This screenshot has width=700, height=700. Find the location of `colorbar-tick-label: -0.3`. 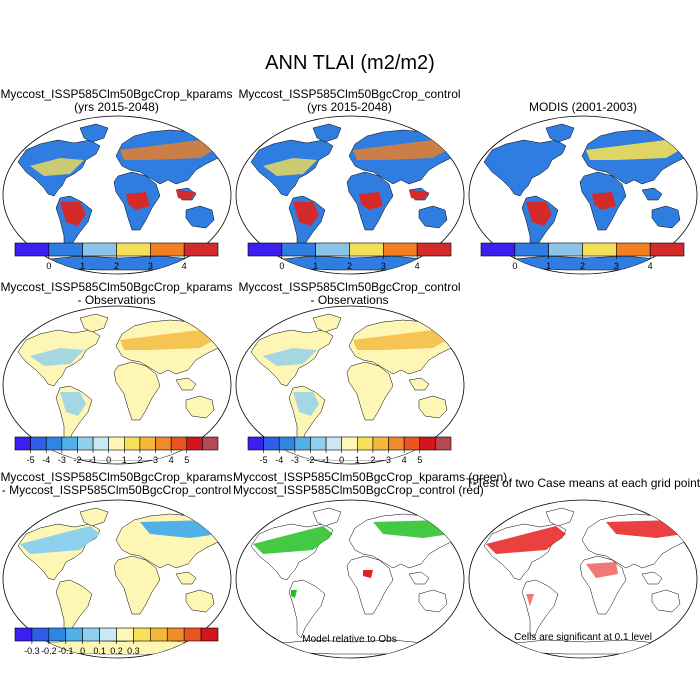

colorbar-tick-label: -0.3 is located at coordinates (32, 651).